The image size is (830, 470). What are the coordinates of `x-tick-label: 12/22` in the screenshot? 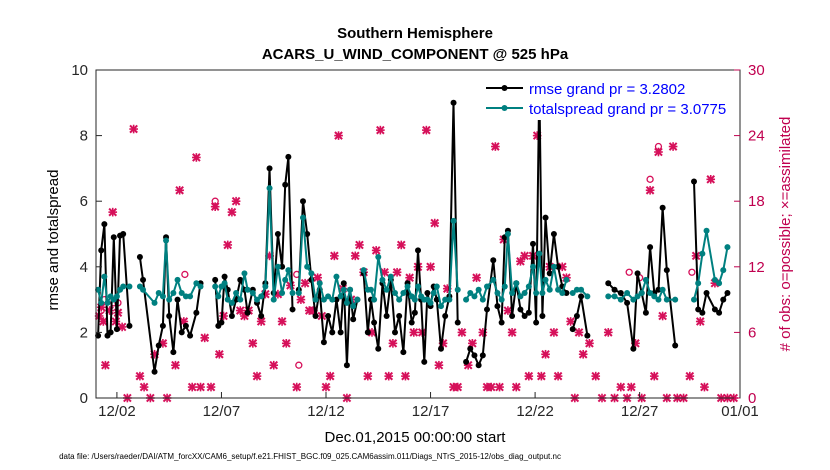 It's located at (535, 411).